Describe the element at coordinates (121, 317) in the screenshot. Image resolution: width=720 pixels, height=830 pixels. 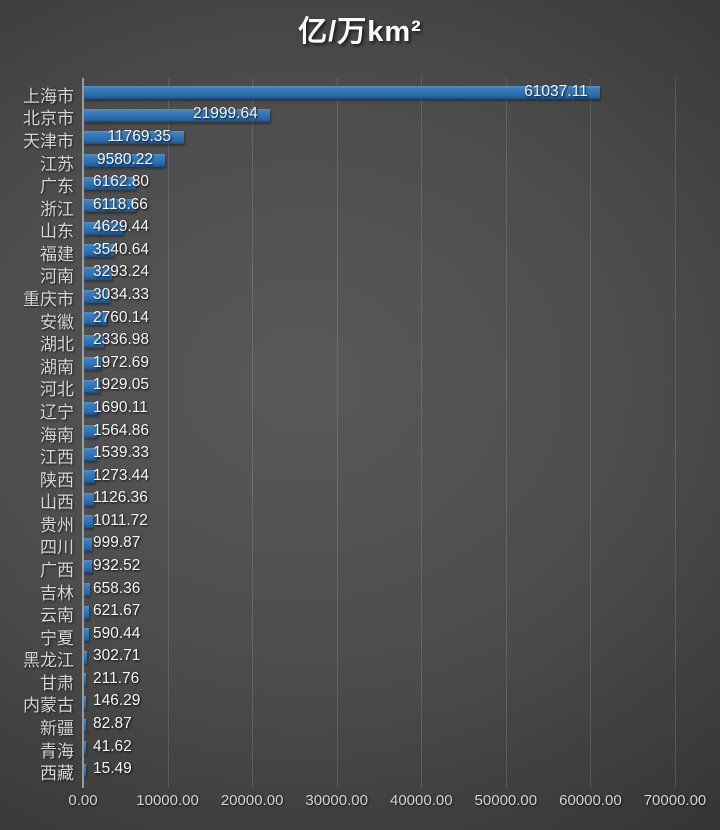
I see `value-label: 2760.14` at that location.